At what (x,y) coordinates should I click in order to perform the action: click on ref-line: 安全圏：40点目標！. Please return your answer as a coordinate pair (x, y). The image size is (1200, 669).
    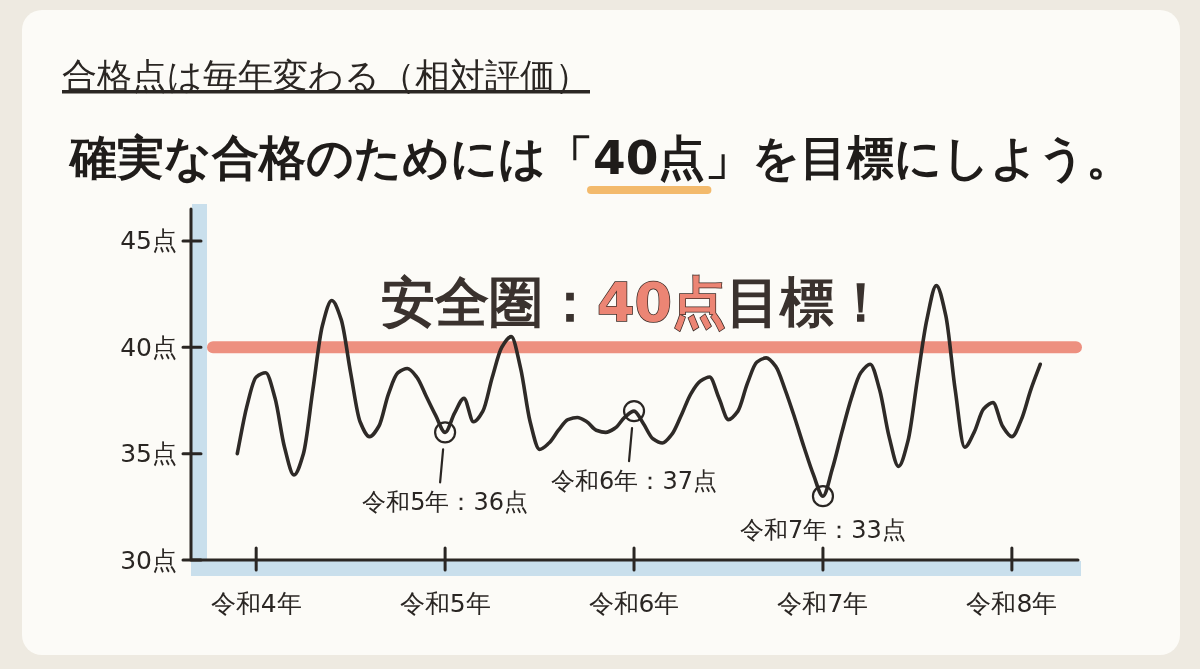
    Looking at the image, I should click on (644, 312).